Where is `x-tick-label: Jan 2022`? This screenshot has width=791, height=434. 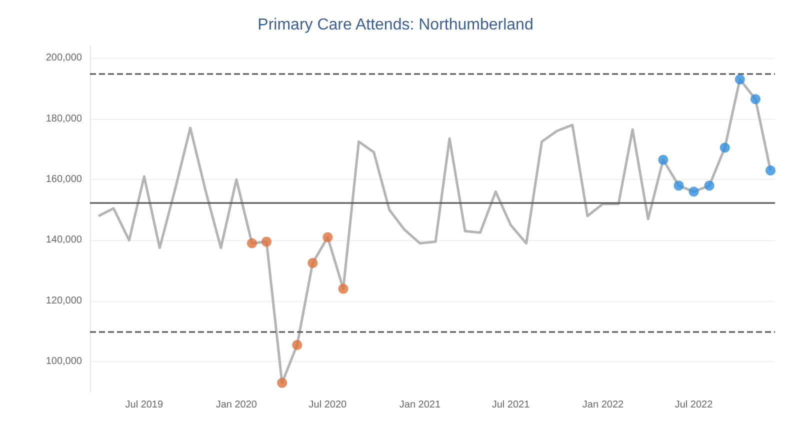
x-tick-label: Jan 2022 is located at coordinates (603, 405).